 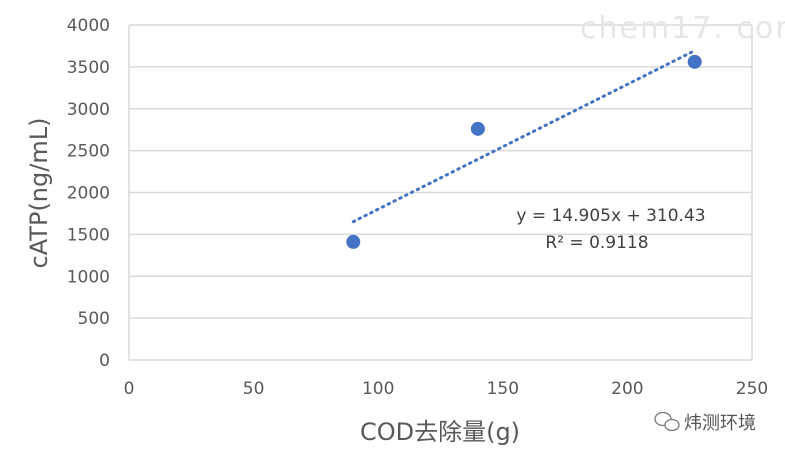 What do you see at coordinates (94, 319) in the screenshot?
I see `y-tick-label: 500` at bounding box center [94, 319].